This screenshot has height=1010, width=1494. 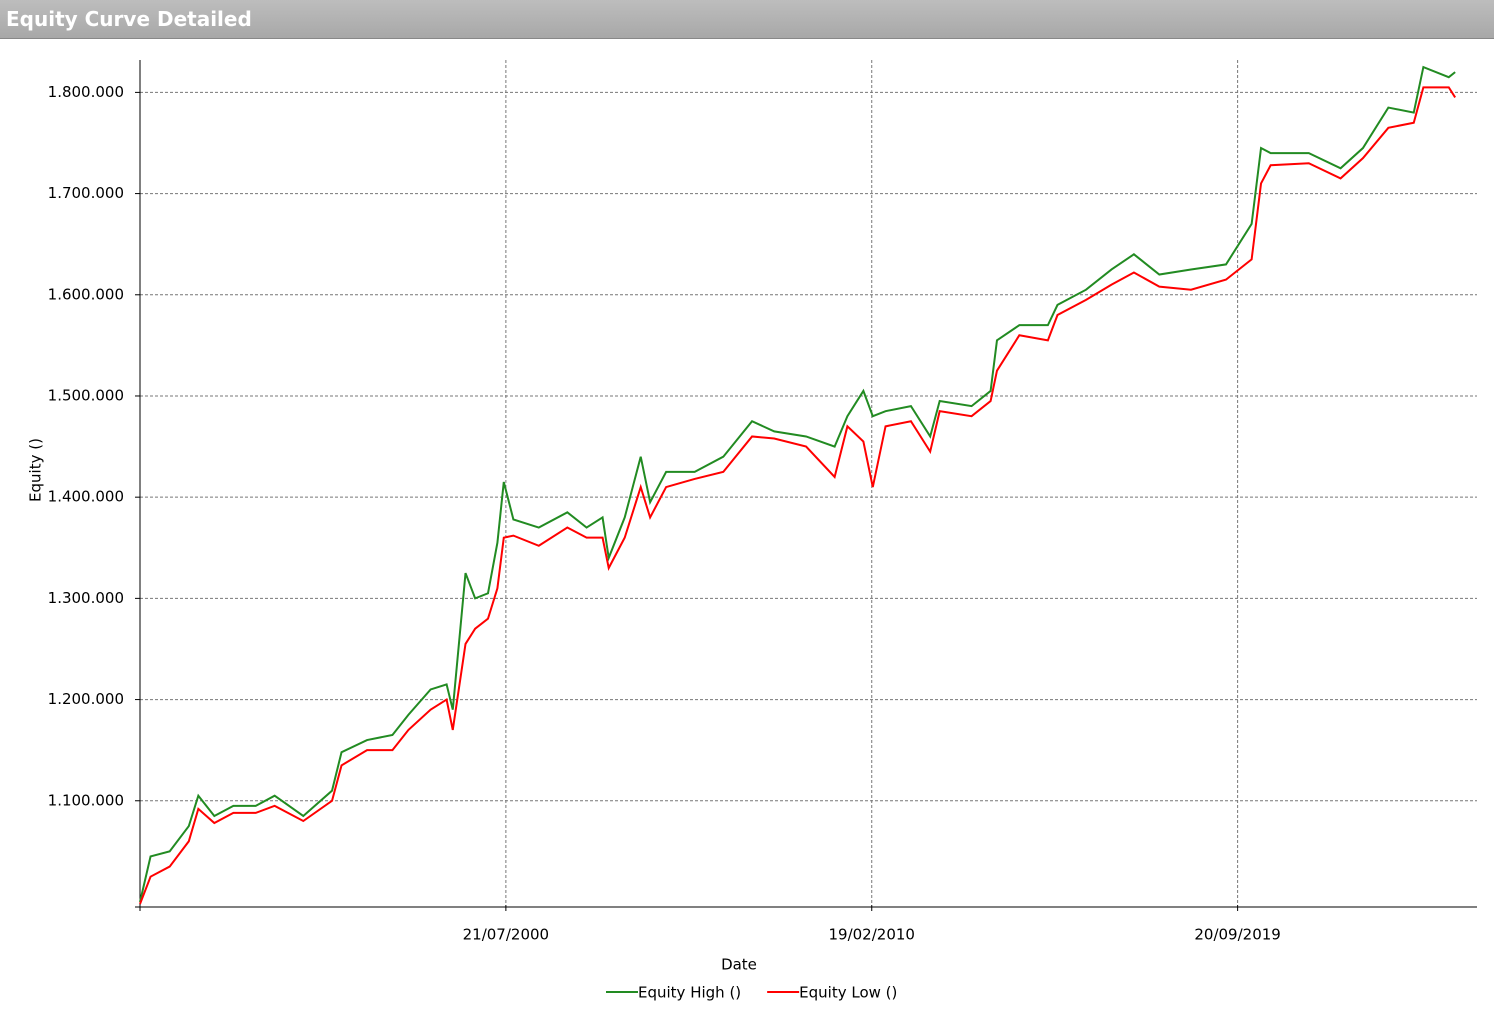 What do you see at coordinates (86, 598) in the screenshot?
I see `y-tick-label: 1.300.000` at bounding box center [86, 598].